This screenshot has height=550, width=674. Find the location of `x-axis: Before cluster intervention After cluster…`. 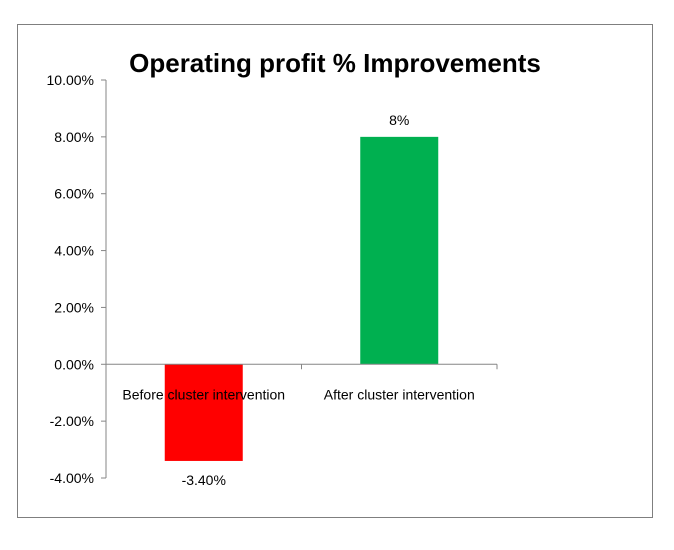

x-axis: Before cluster intervention After cluster… is located at coordinates (301, 382).